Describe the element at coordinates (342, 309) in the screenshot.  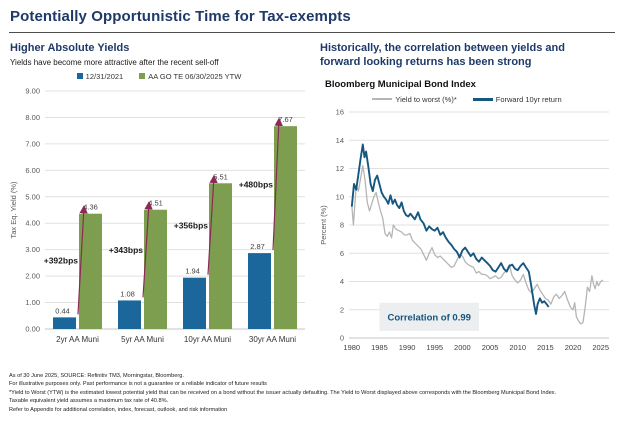
I see `svg-text: 2` at that location.